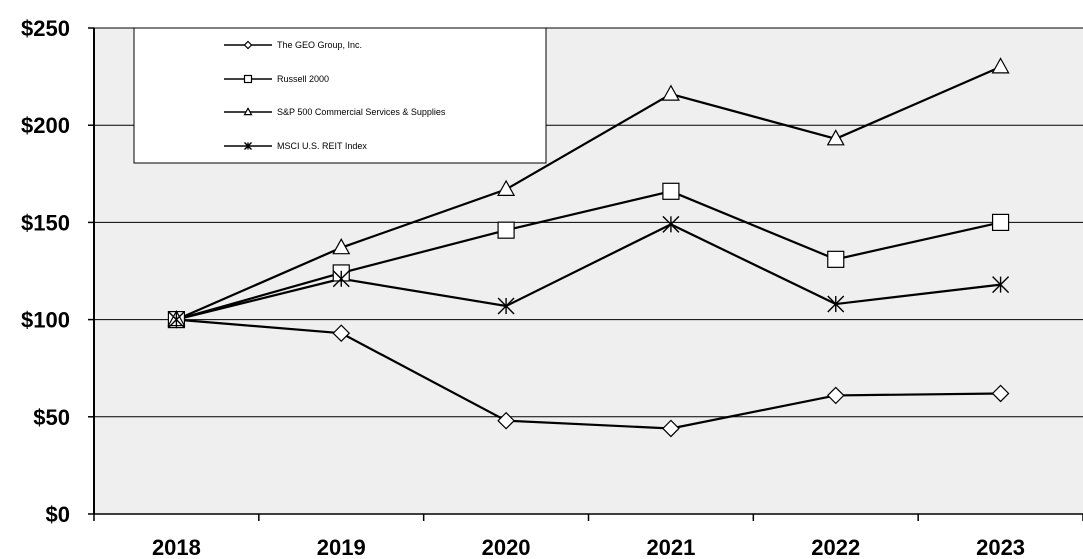 The image size is (1083, 559). What do you see at coordinates (45, 28) in the screenshot?
I see `y-tick-label: $250` at bounding box center [45, 28].